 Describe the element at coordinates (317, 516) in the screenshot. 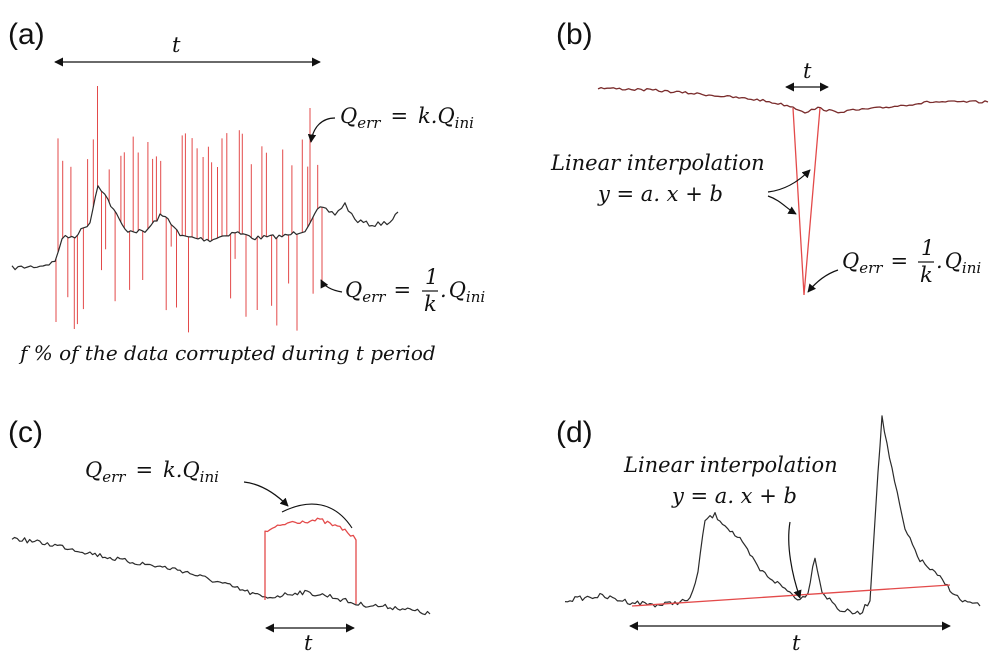

I see `panel-c-brace-arc` at that location.